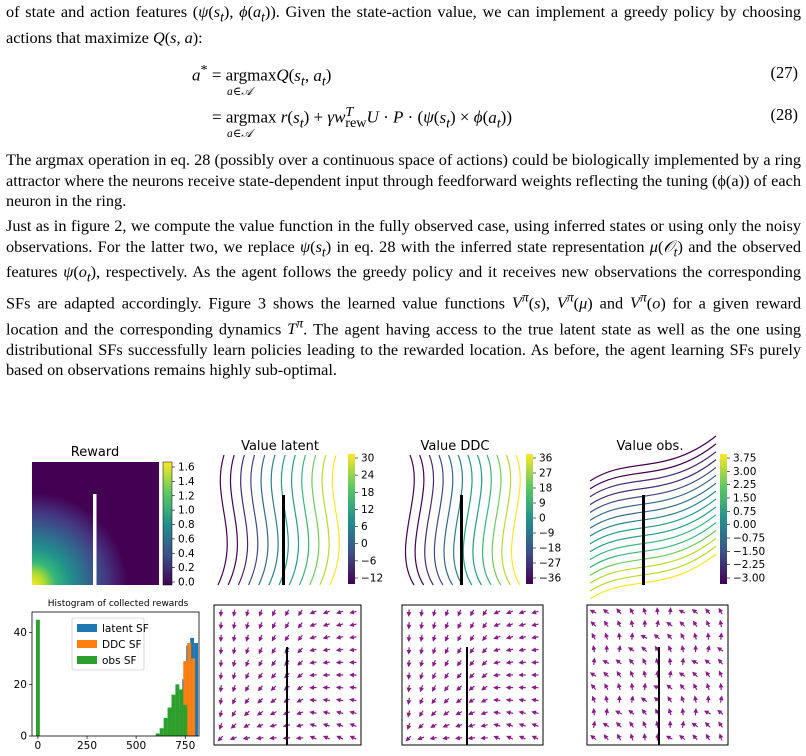  I want to click on colorbar-tick-label: 18, so click(545, 489).